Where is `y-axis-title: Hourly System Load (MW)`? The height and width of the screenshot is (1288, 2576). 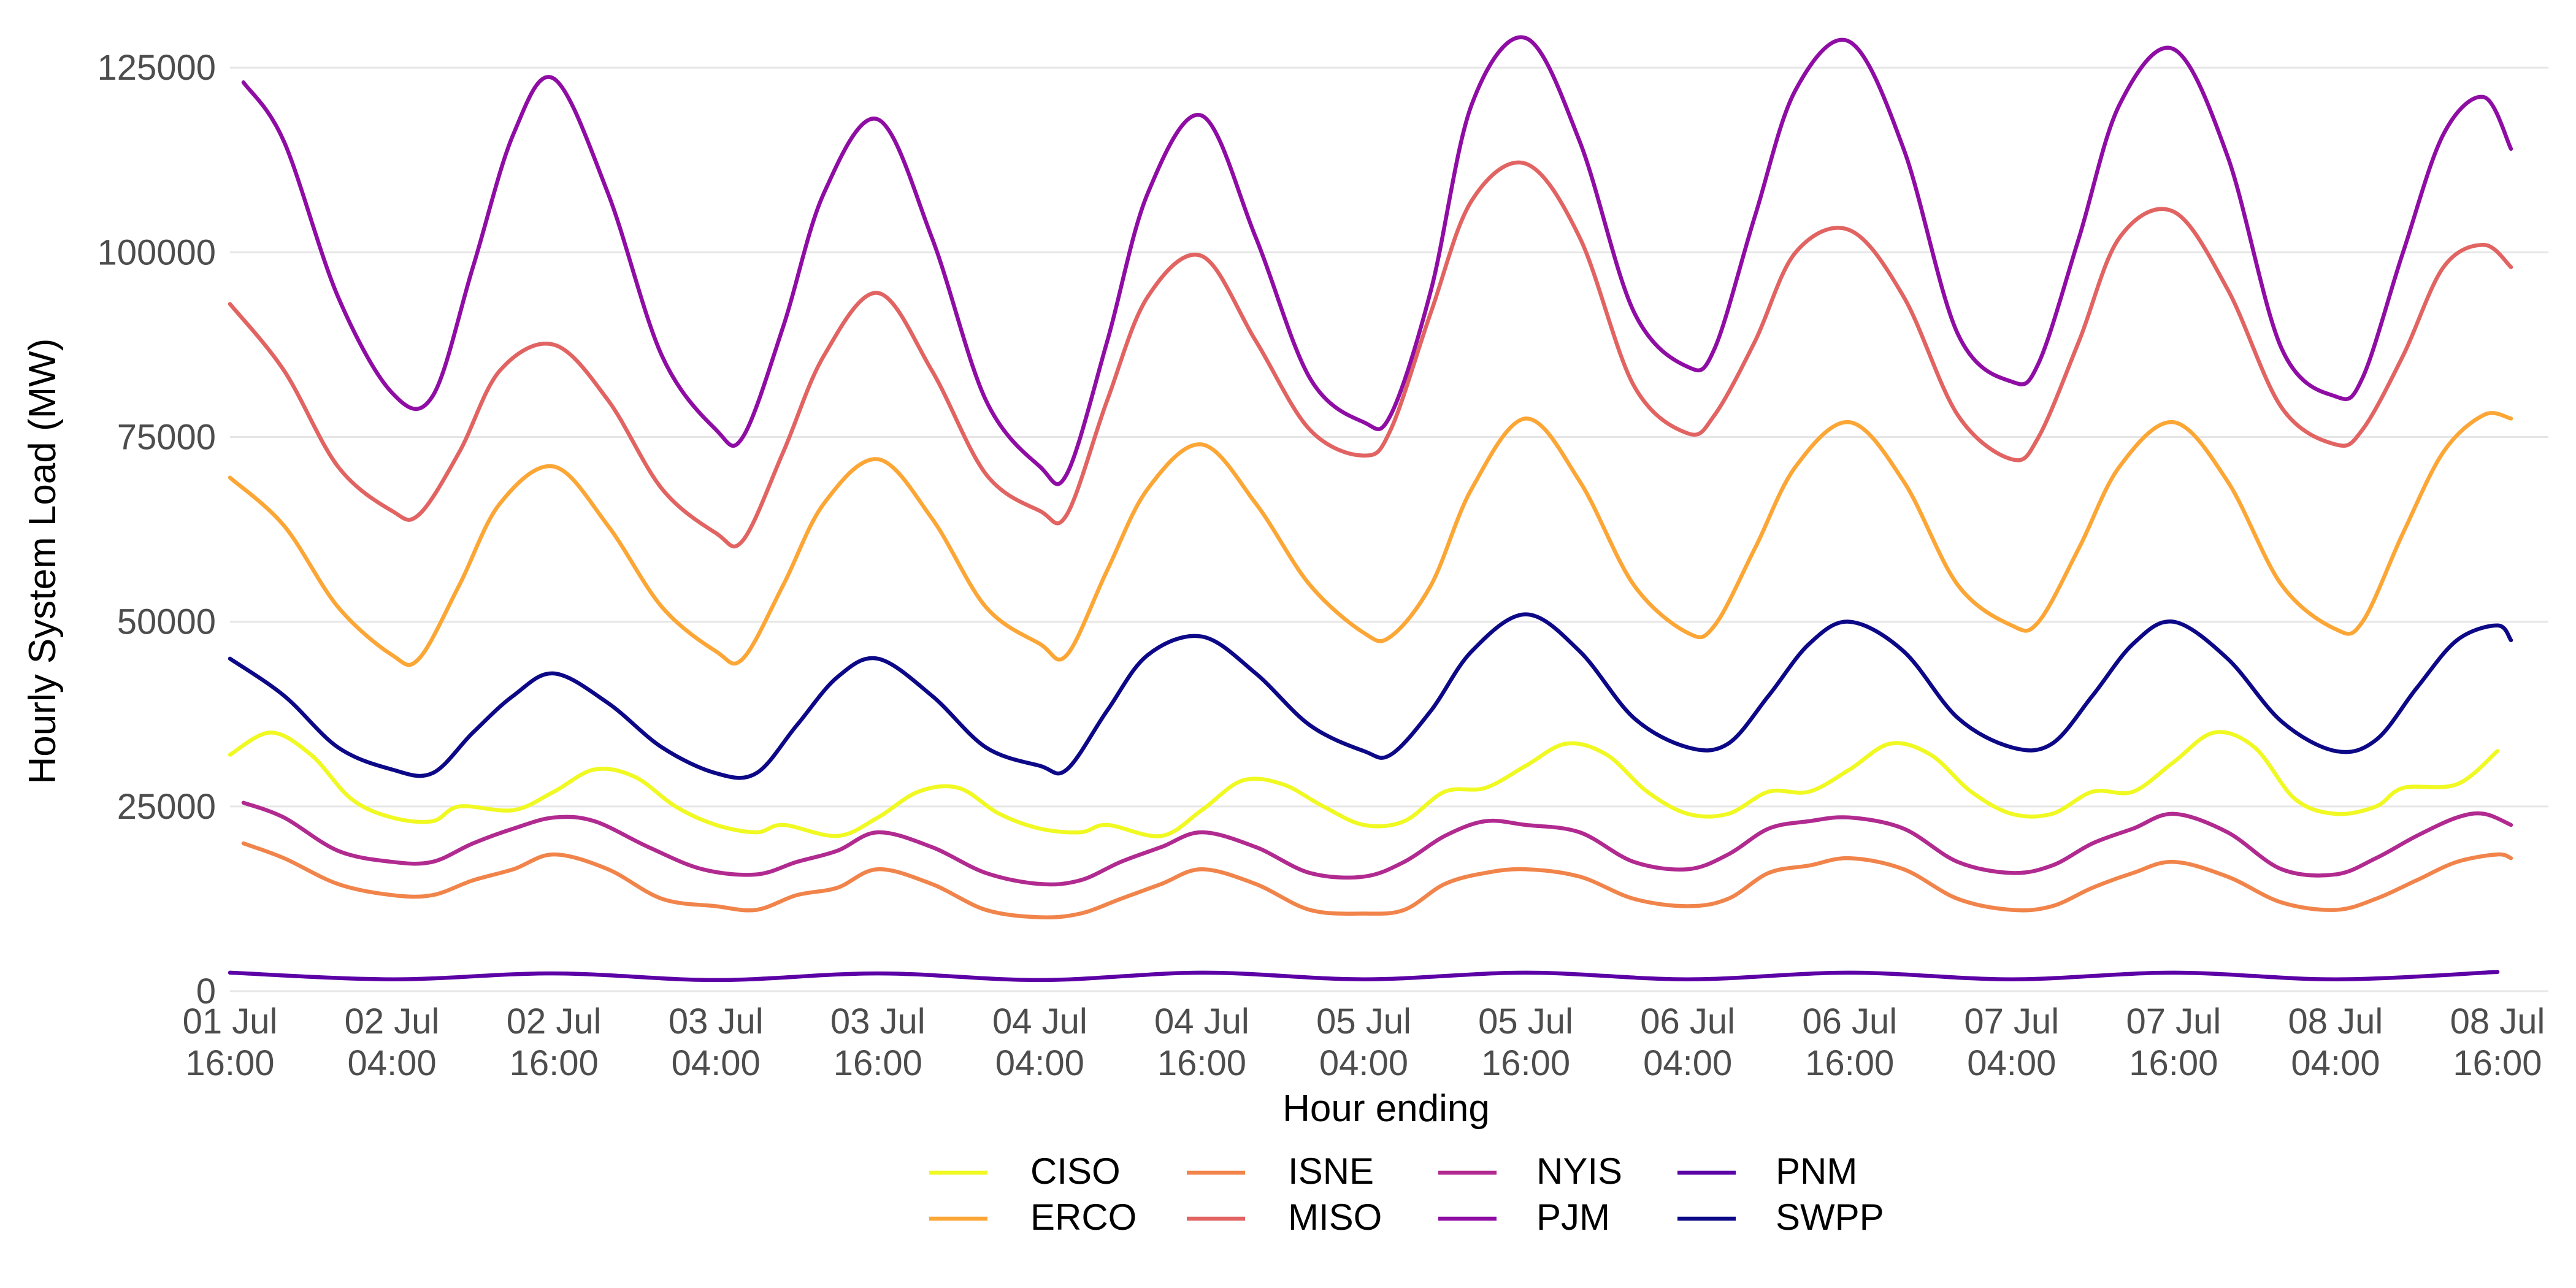
y-axis-title: Hourly System Load (MW) is located at coordinates (42, 561).